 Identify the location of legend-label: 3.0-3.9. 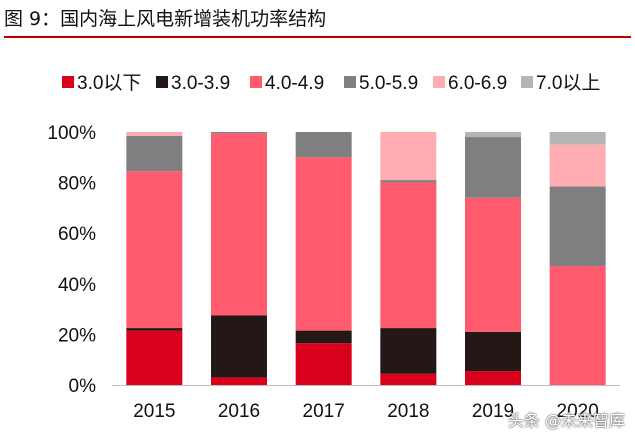
(200, 83).